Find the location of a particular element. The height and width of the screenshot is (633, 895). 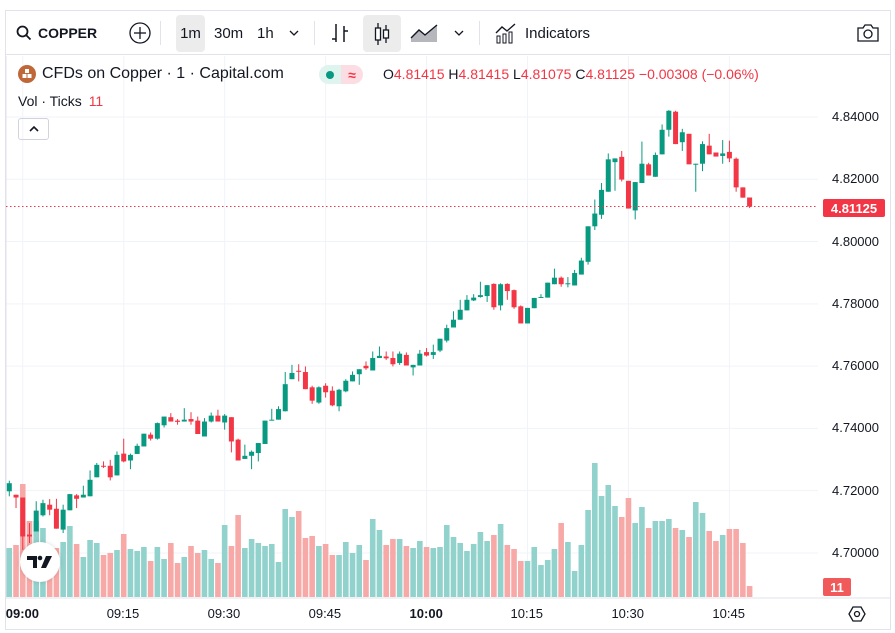

volume-legend: Vol · Ticks 11 is located at coordinates (60, 101).